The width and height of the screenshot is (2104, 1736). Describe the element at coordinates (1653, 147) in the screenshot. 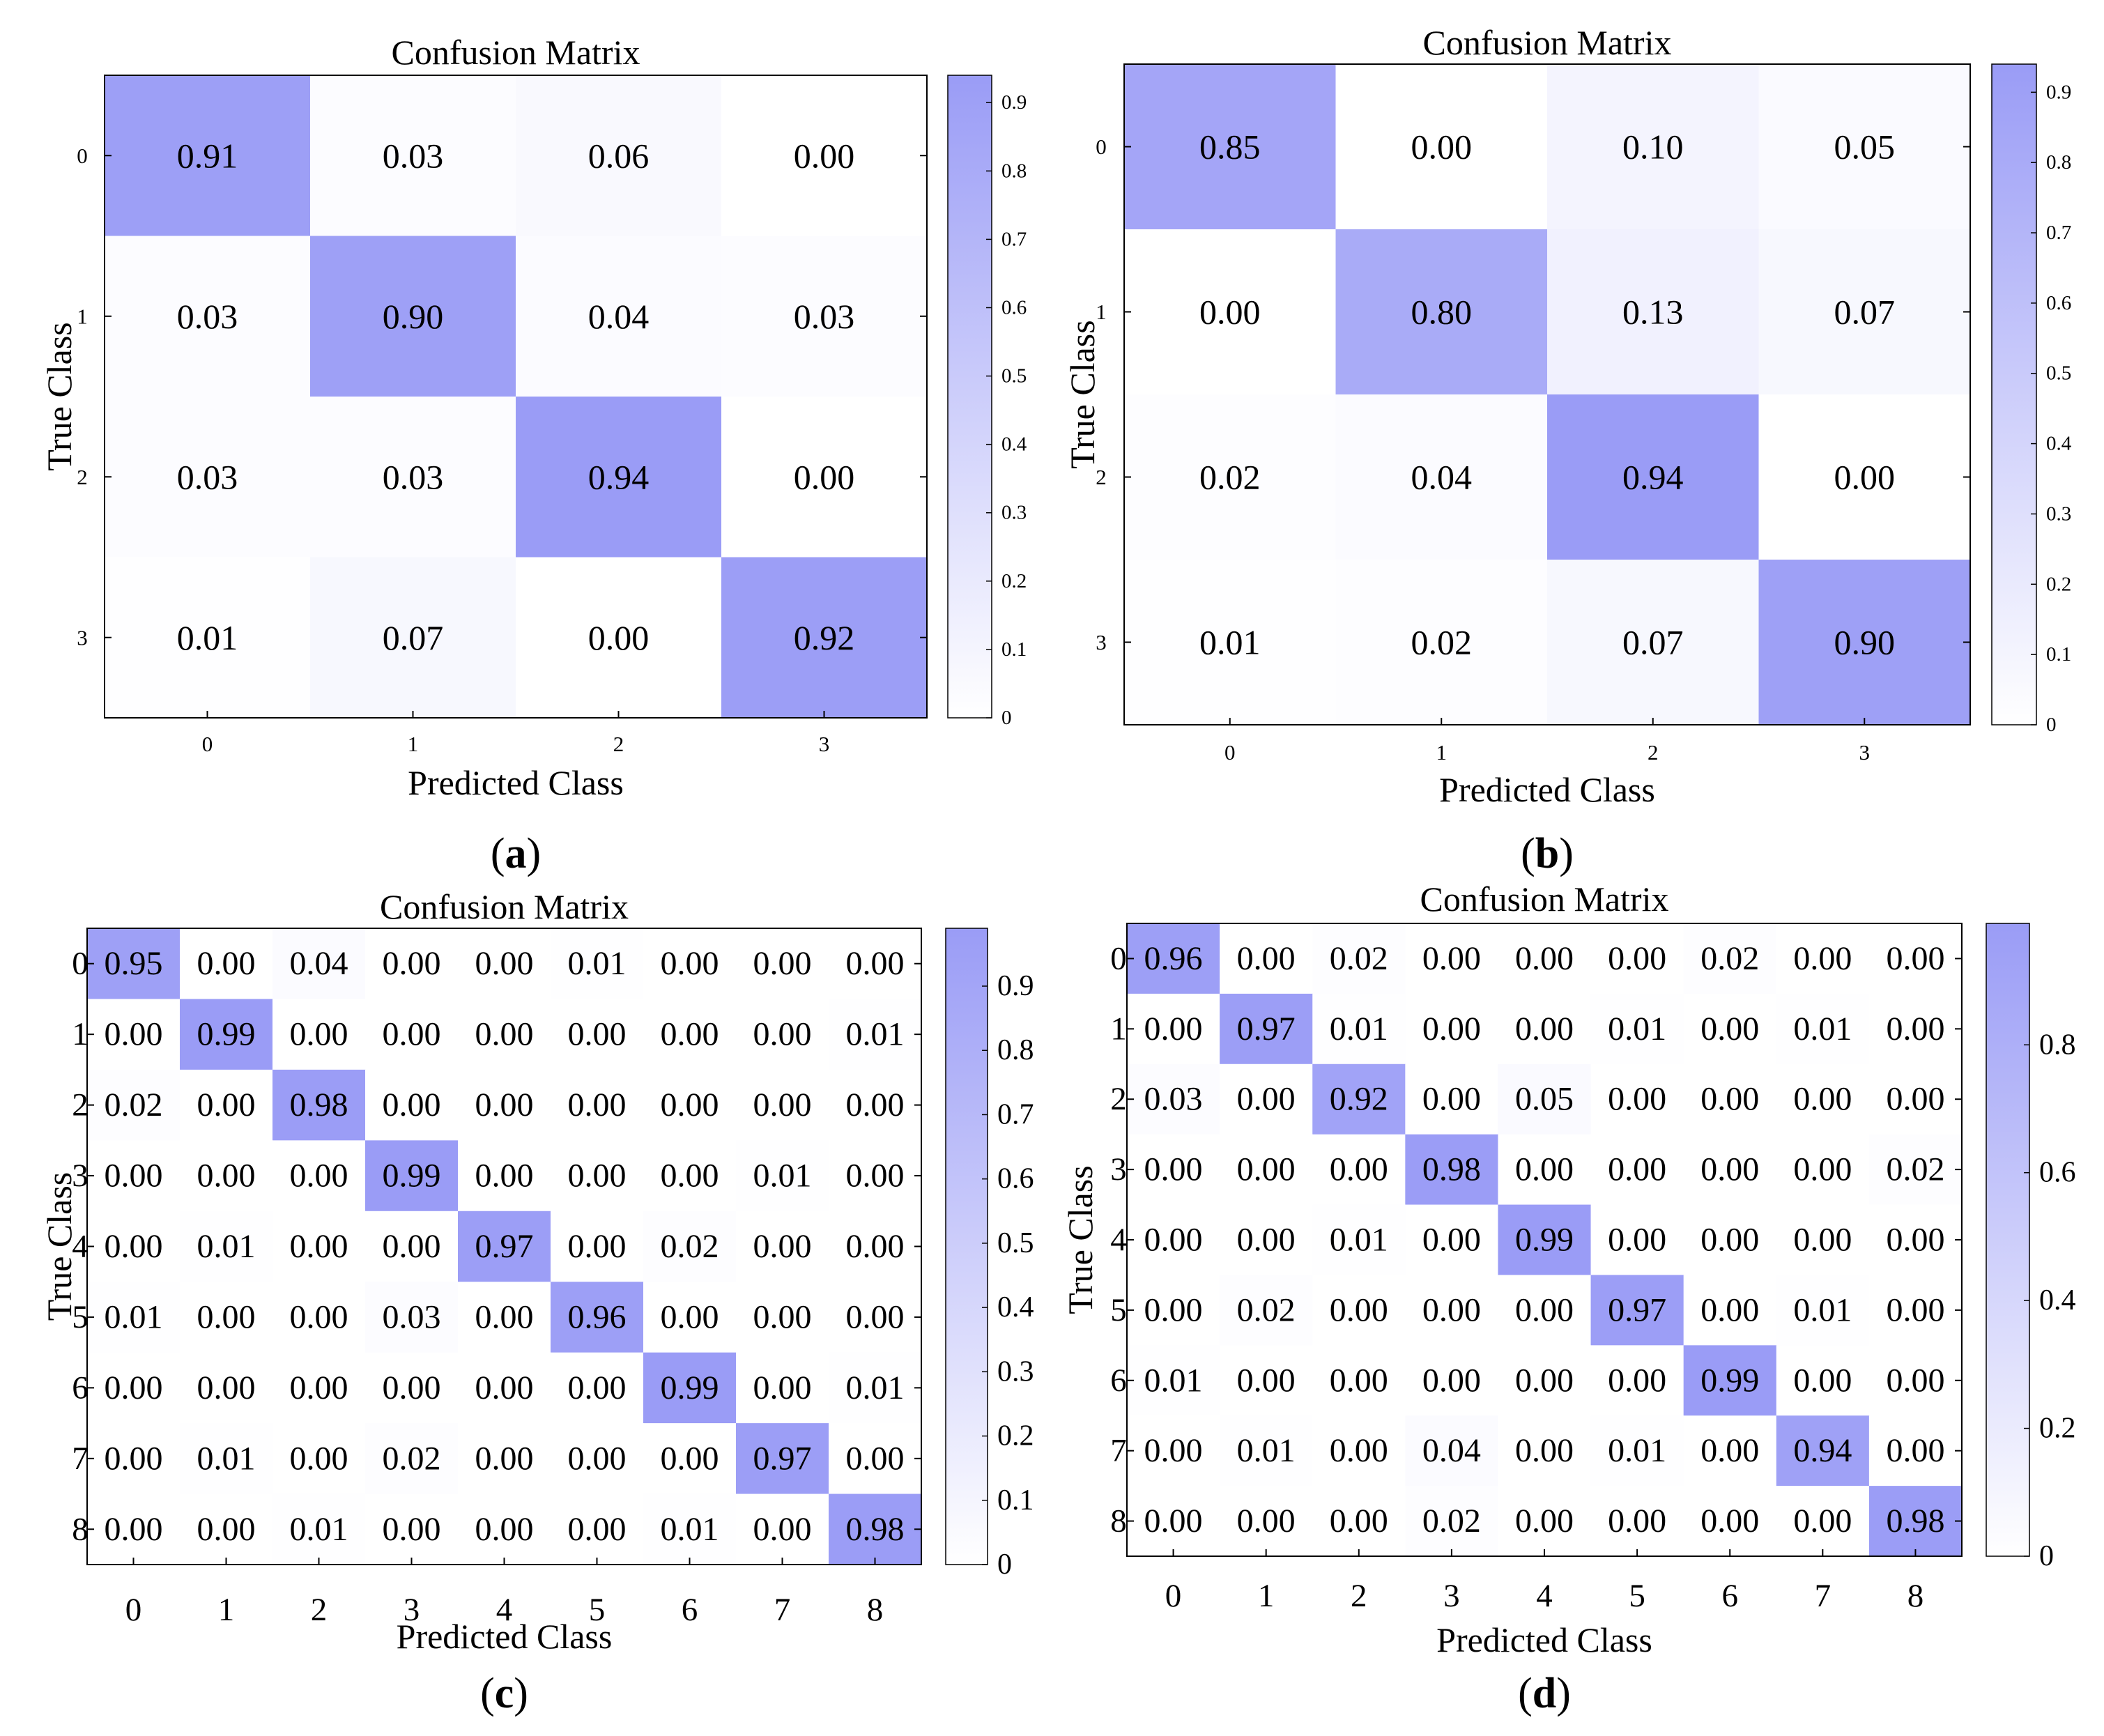

I see `cell-value-label: 0.10` at that location.